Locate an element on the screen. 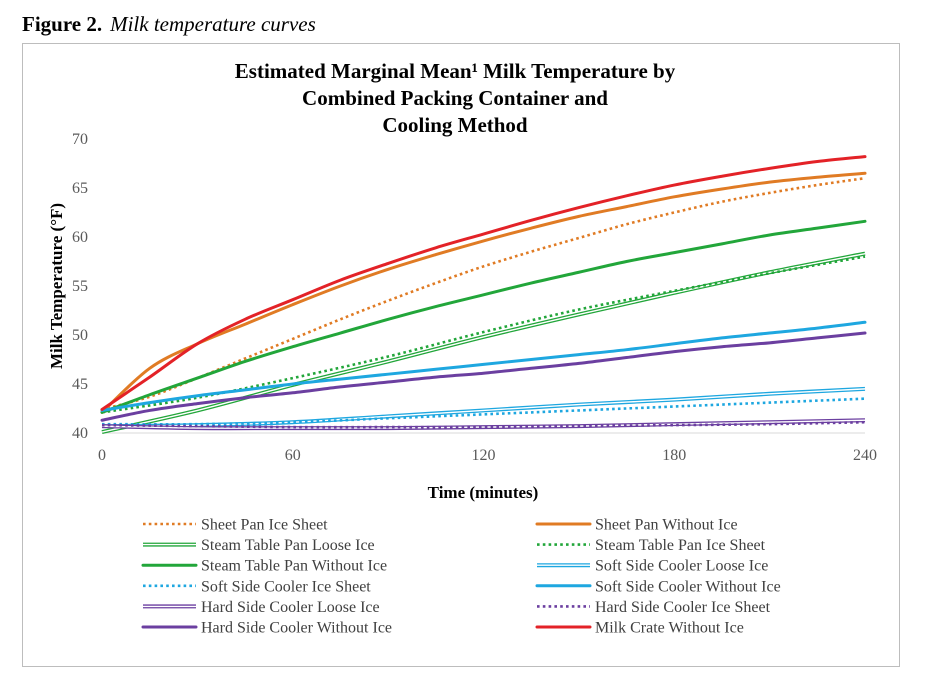 Image resolution: width=926 pixels, height=676 pixels. x-tick-label: 240 is located at coordinates (865, 455).